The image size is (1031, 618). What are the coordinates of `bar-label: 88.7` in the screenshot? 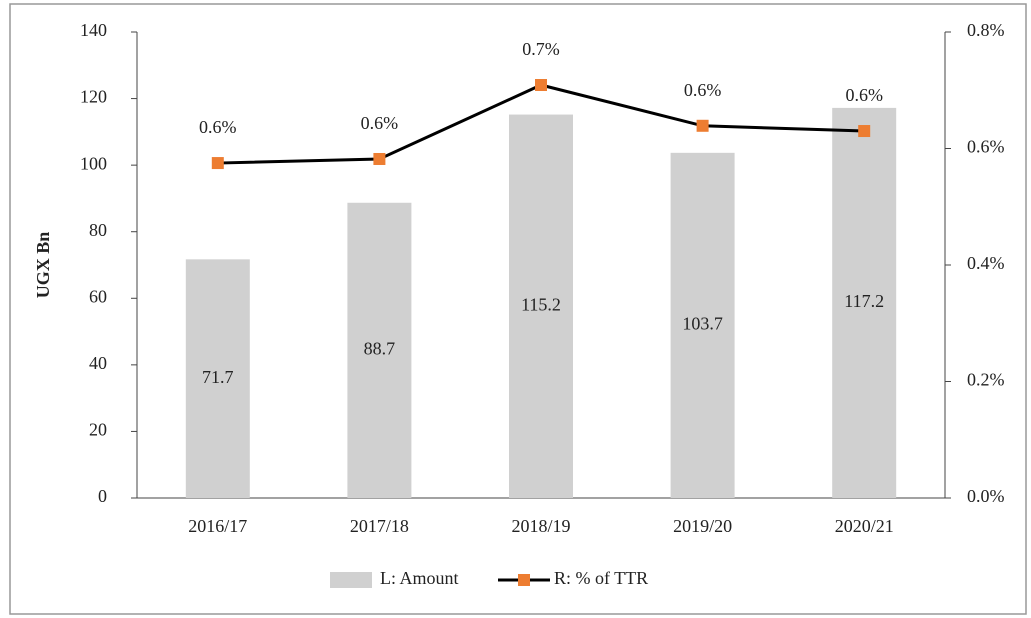 It's located at (380, 349).